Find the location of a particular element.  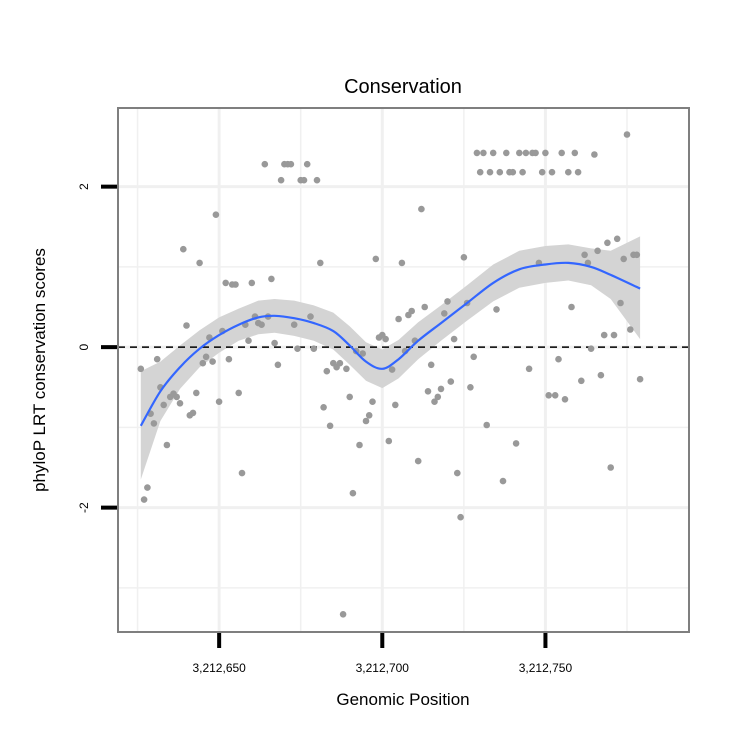

smooth-fit-line is located at coordinates (390, 344).